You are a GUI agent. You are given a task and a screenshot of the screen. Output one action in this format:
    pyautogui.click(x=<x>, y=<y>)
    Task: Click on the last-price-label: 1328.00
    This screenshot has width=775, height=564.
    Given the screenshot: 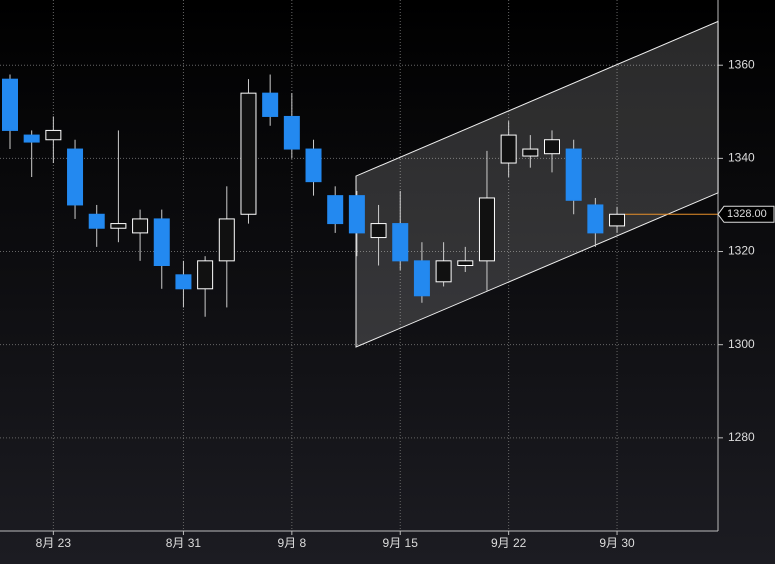 What is the action you would take?
    pyautogui.click(x=747, y=214)
    